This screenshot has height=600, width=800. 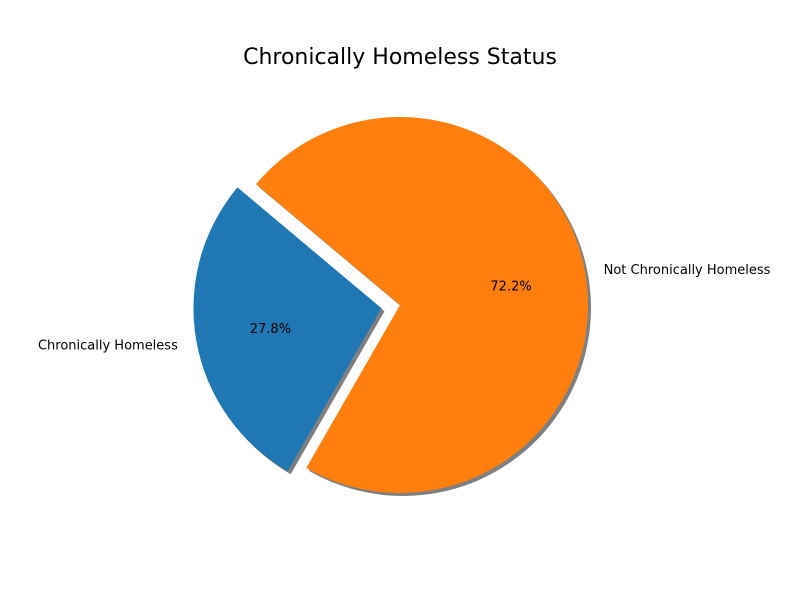 What do you see at coordinates (108, 345) in the screenshot?
I see `pie-category-label-chronically-homeless: Chronically Homeless` at bounding box center [108, 345].